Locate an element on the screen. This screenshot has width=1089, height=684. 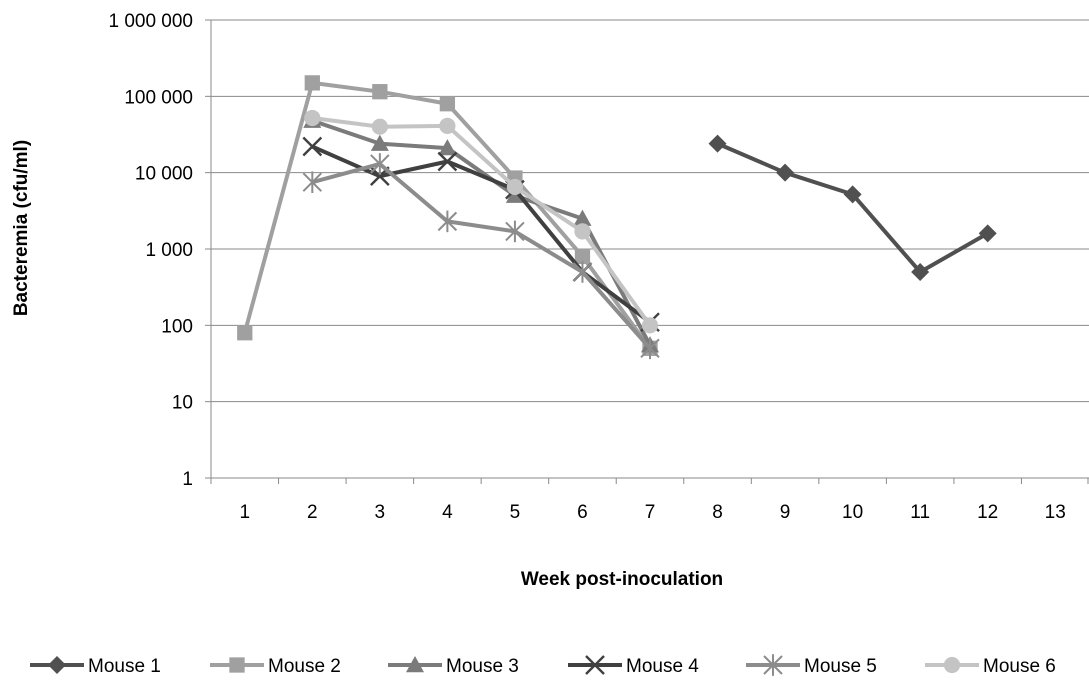
y-tick-label: 1 is located at coordinates (187, 479).